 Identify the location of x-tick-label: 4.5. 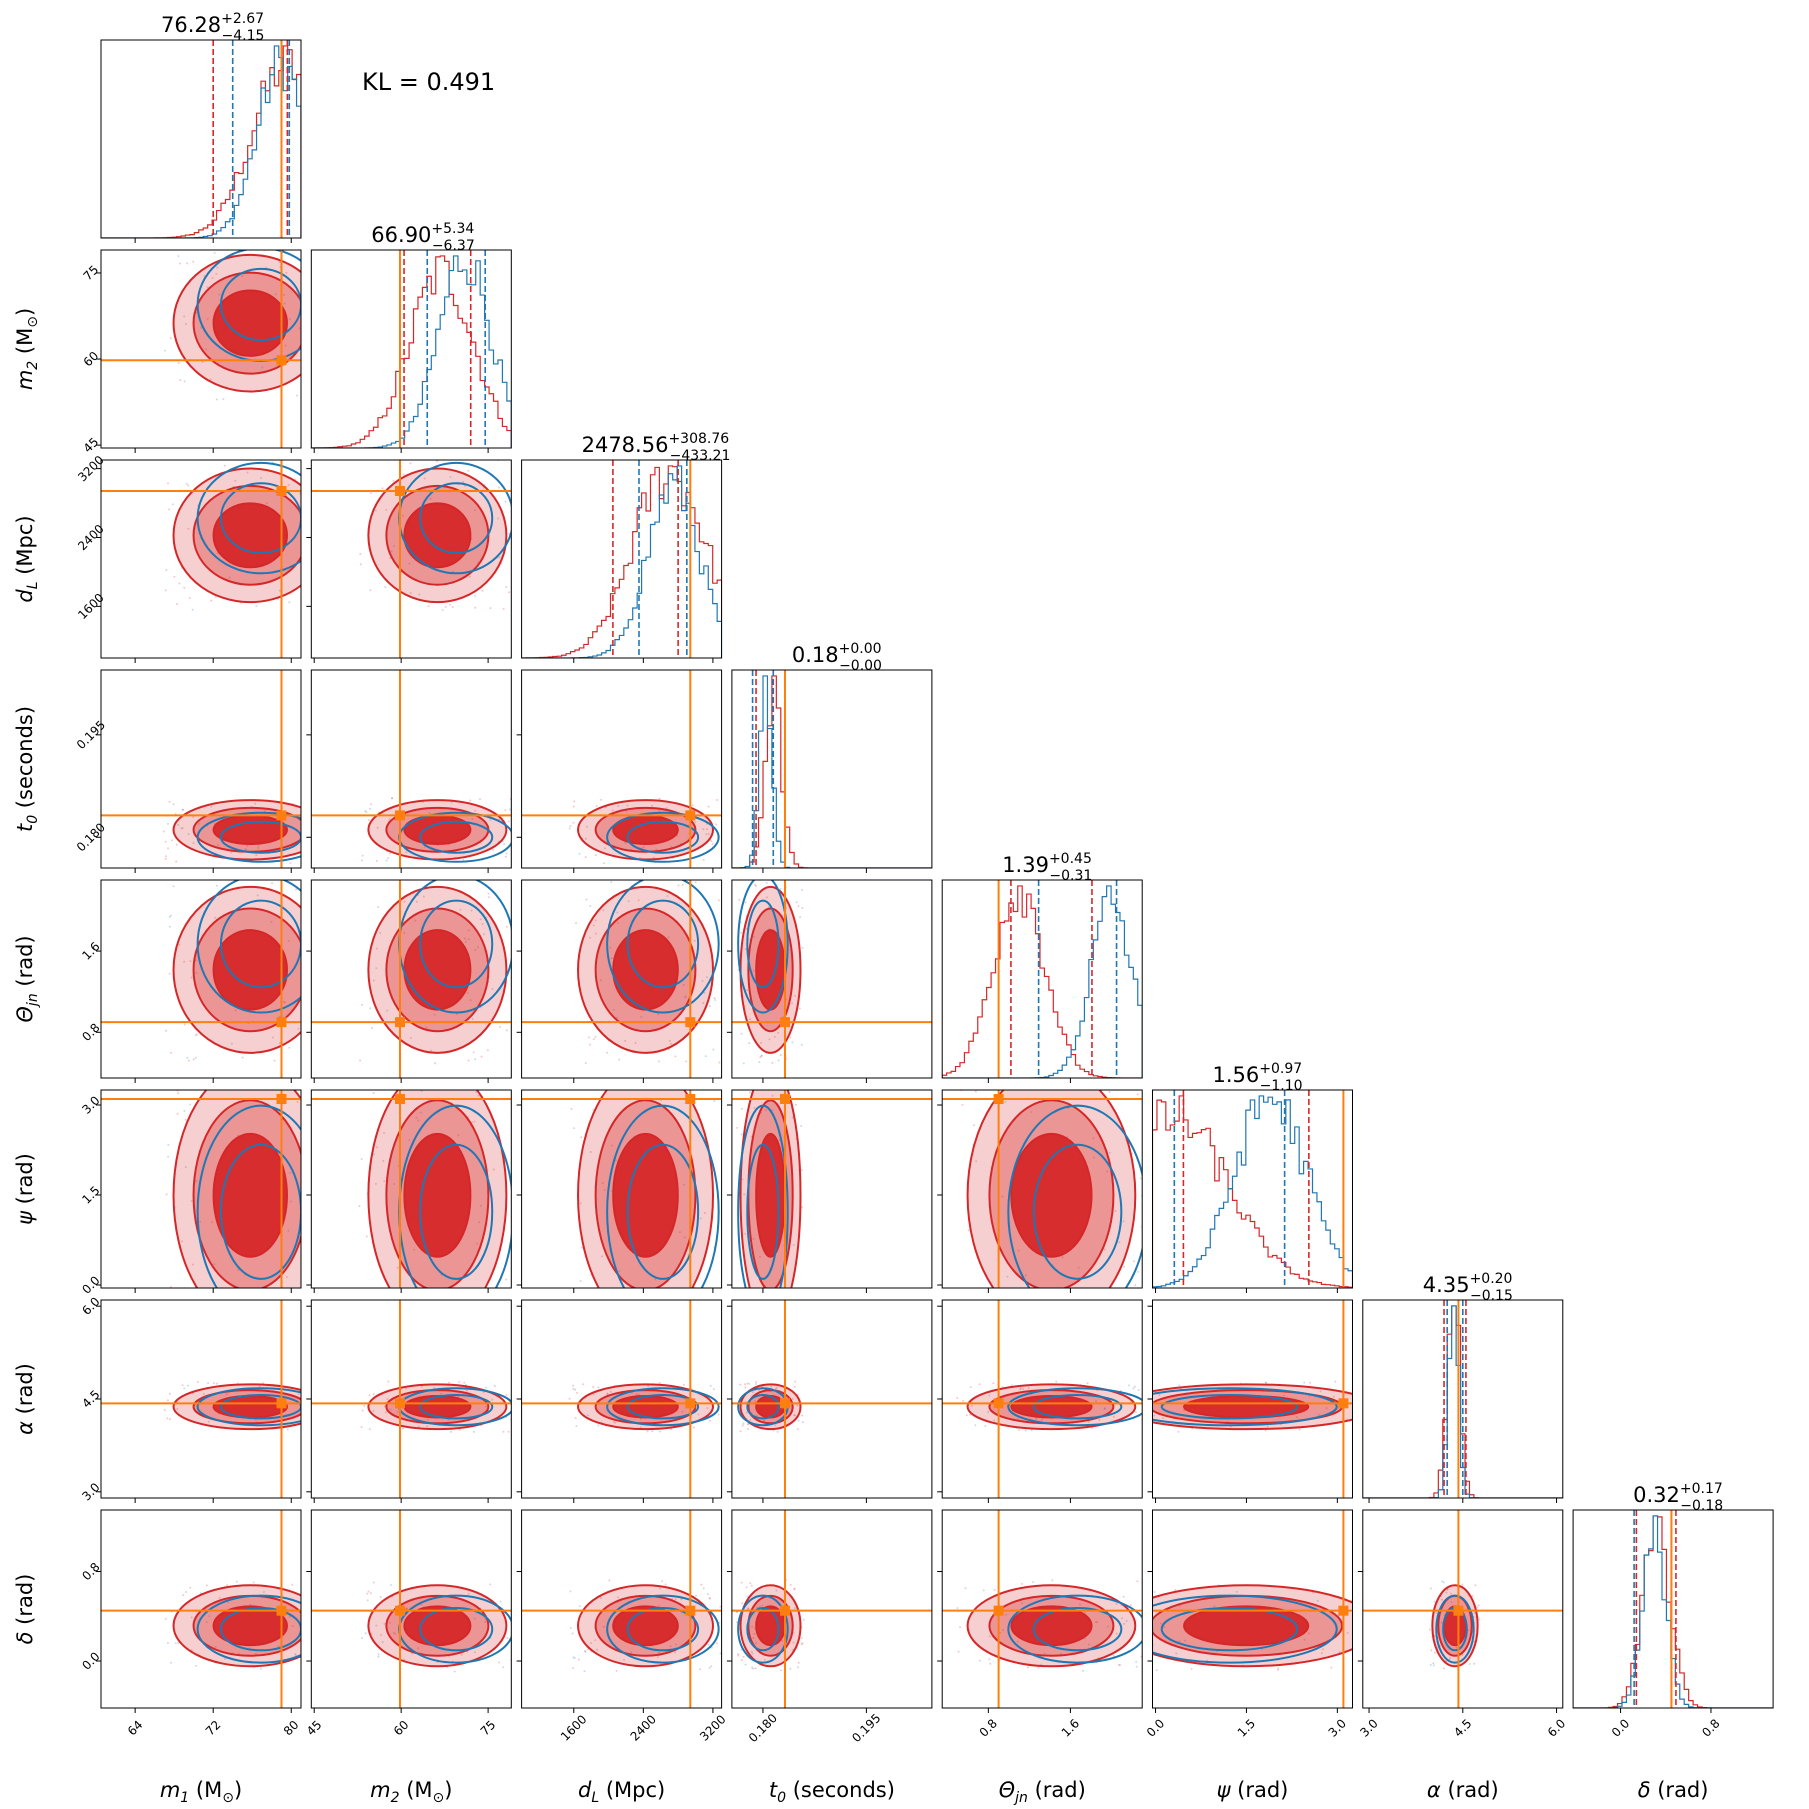
(1462, 1727).